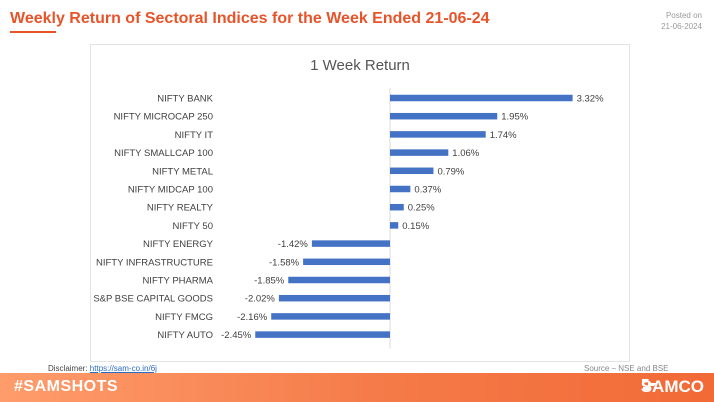 The width and height of the screenshot is (714, 402). I want to click on hashtag-label: #SAMSHOTS, so click(66, 386).